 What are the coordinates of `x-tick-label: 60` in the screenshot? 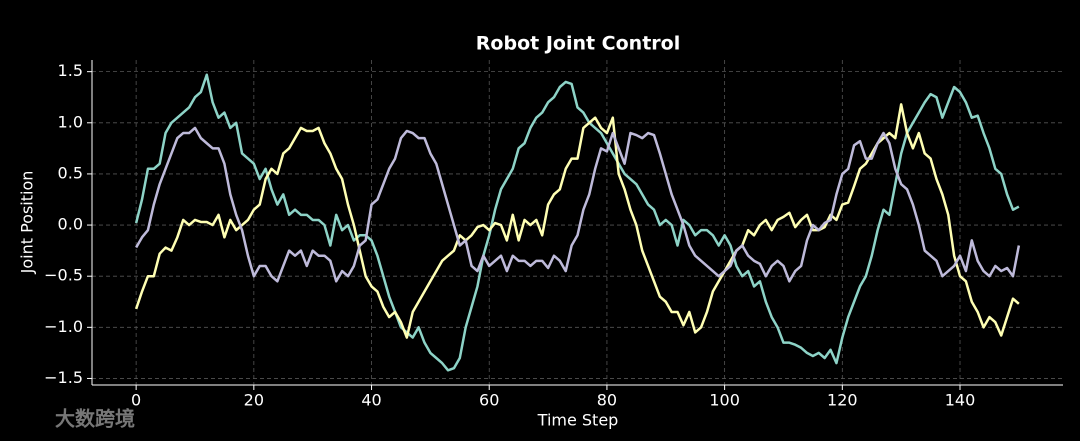 It's located at (489, 400).